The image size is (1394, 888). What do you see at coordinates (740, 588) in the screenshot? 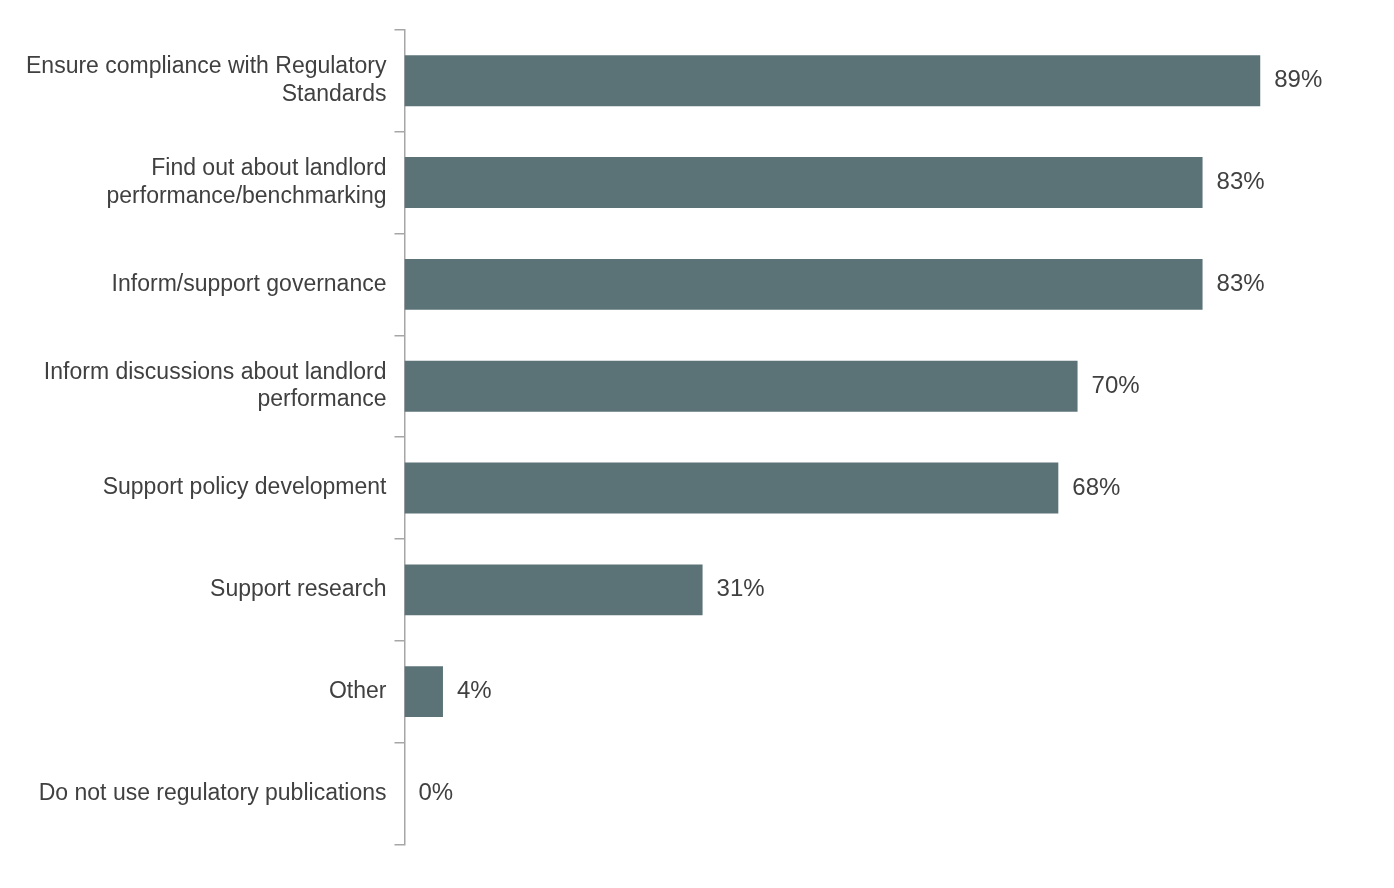
I see `data-label: 31%` at bounding box center [740, 588].